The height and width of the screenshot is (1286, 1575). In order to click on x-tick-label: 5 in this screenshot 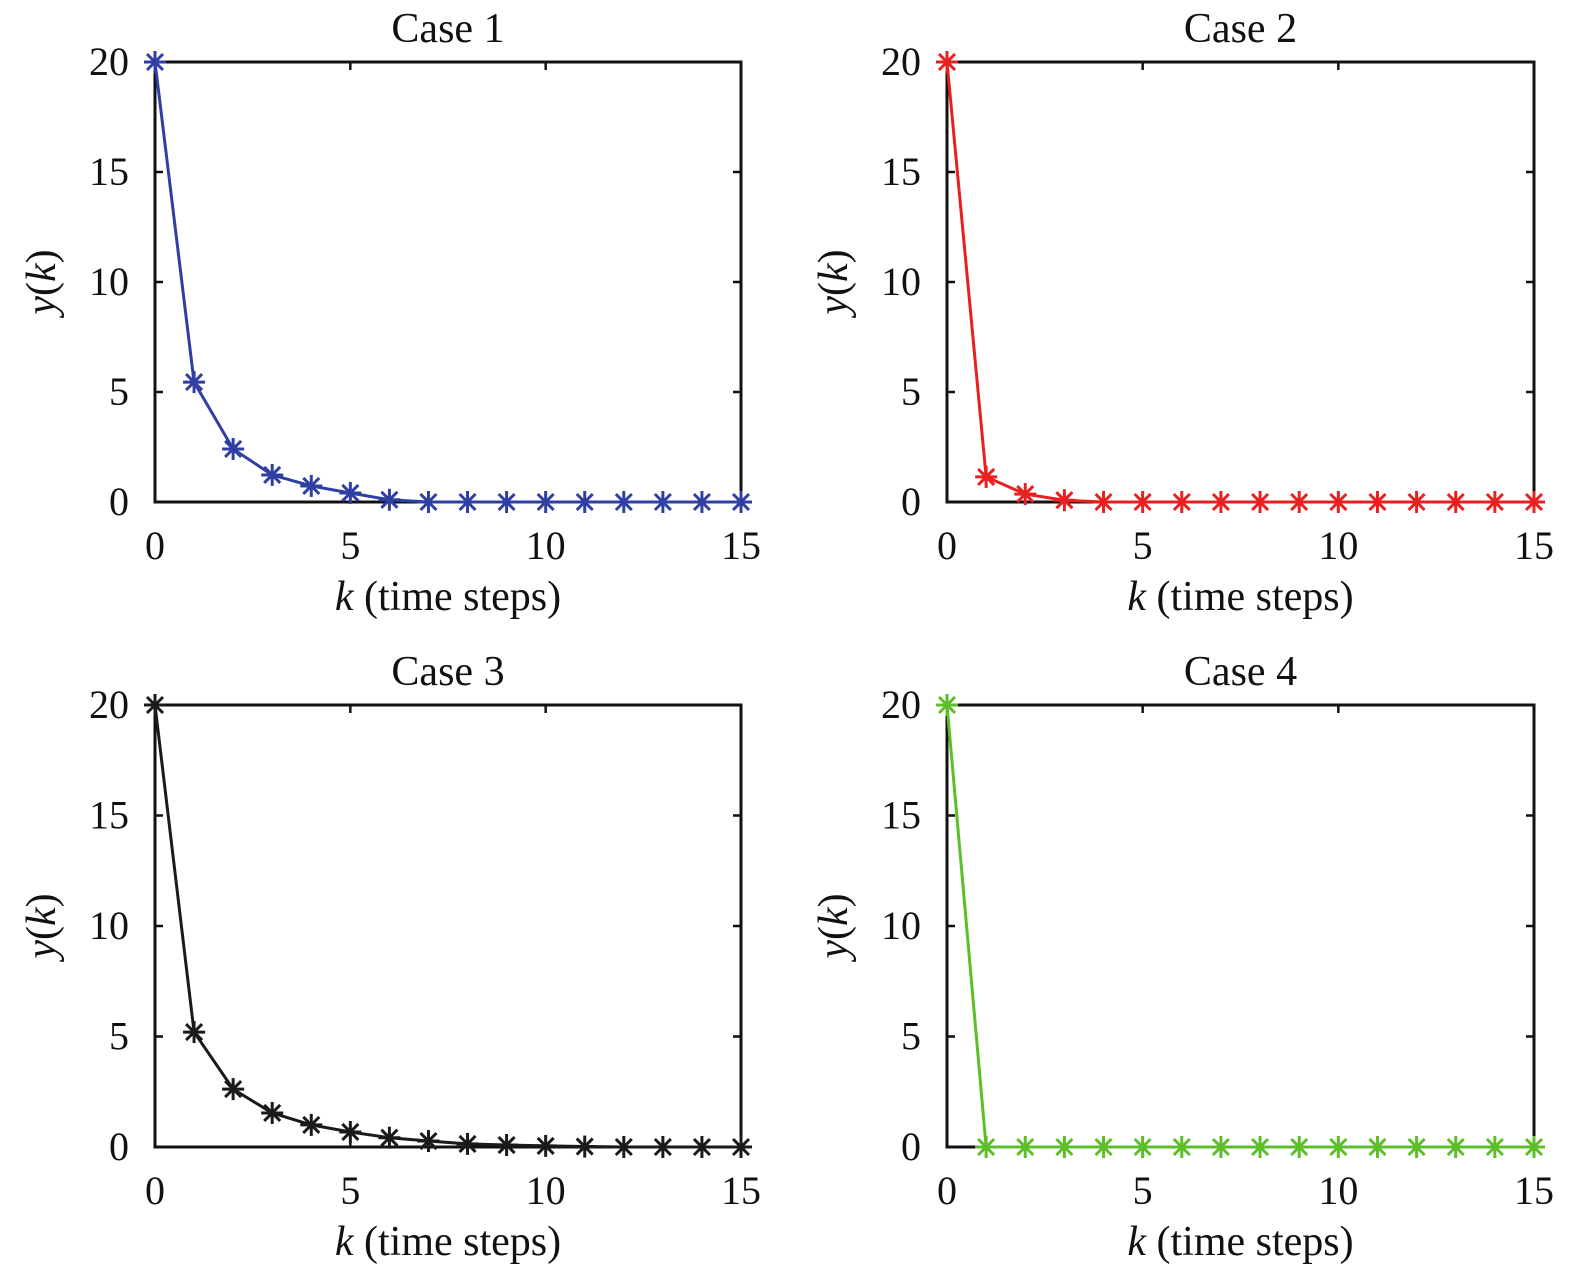, I will do `click(1143, 1190)`.